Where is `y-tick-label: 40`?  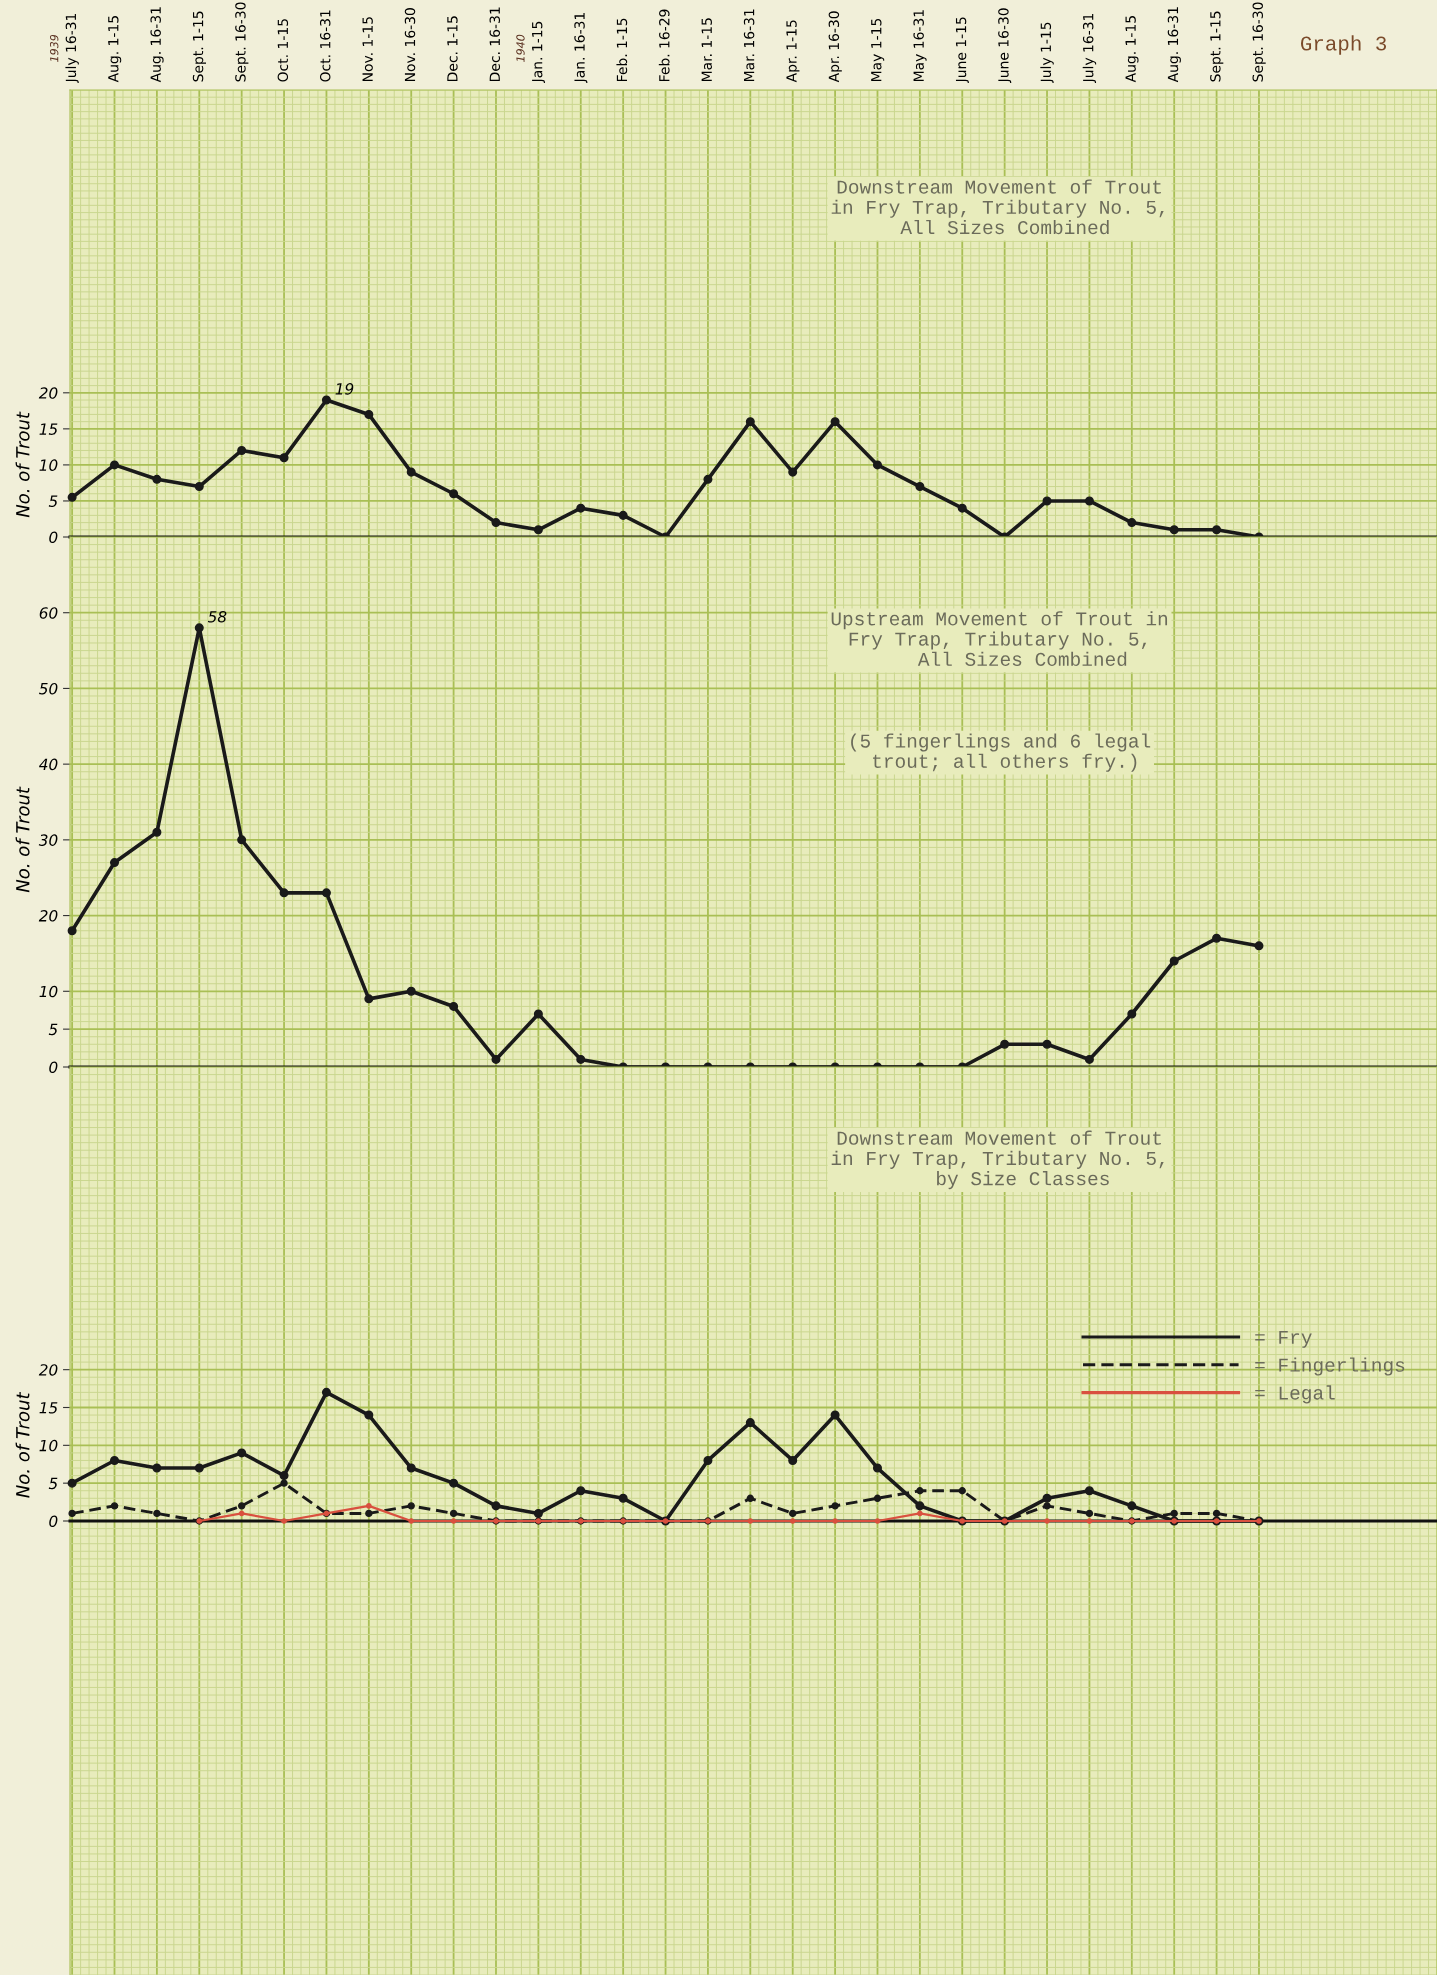 y-tick-label: 40 is located at coordinates (48, 764).